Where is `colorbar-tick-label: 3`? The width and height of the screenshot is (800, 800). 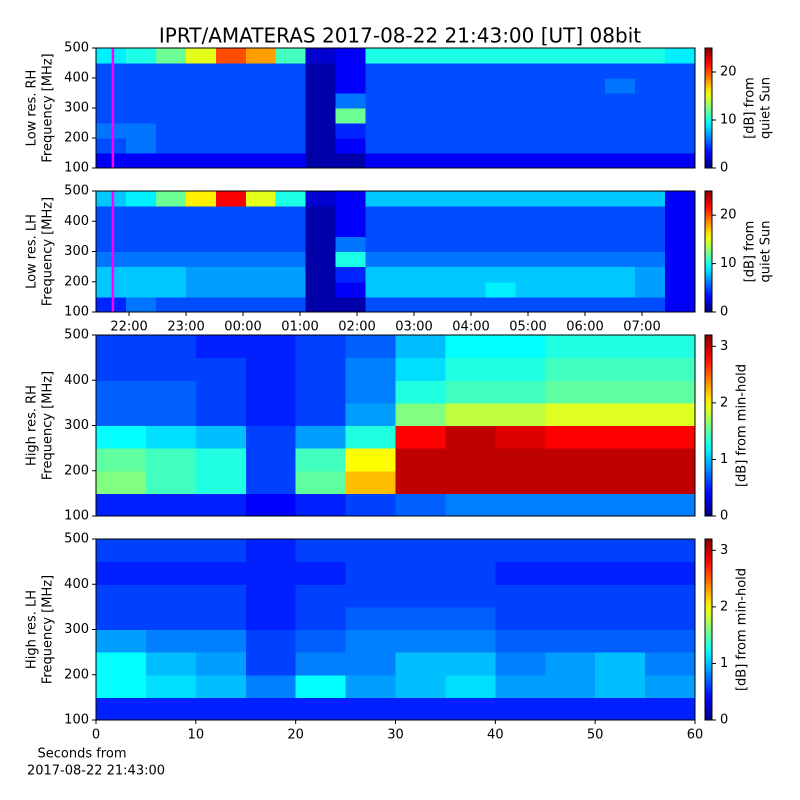 colorbar-tick-label: 3 is located at coordinates (724, 346).